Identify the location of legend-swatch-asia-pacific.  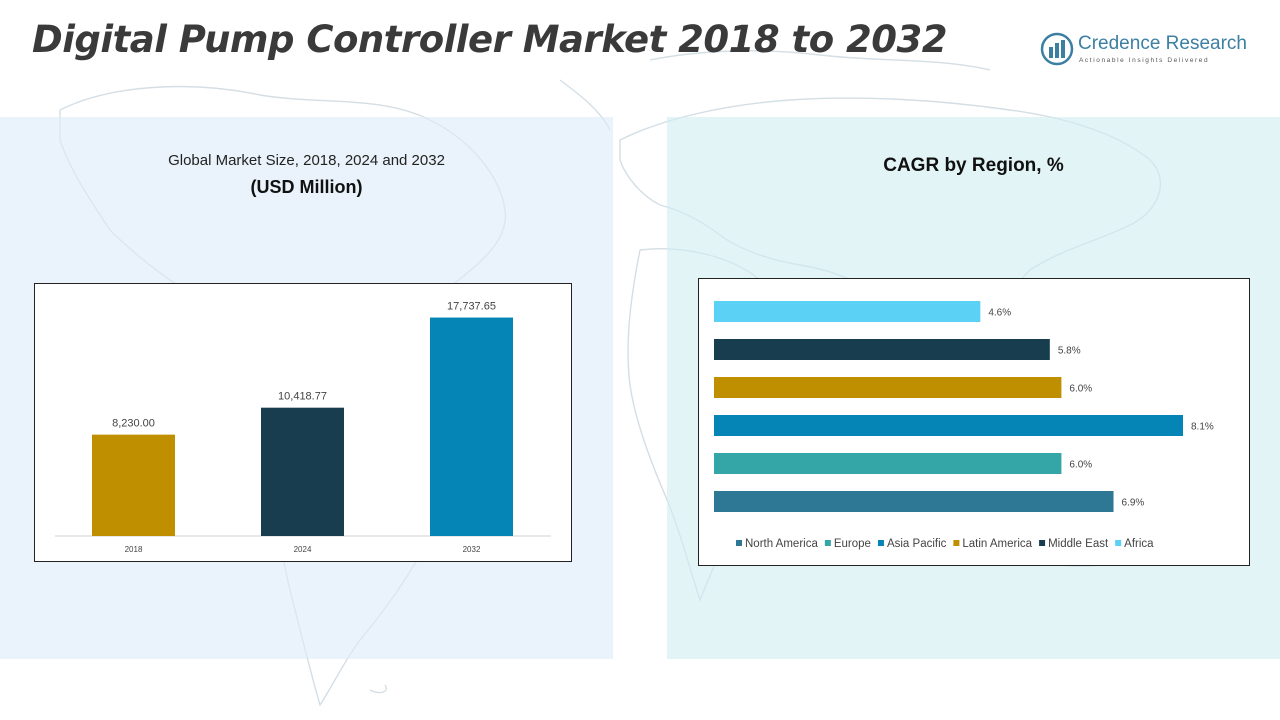
(880, 543).